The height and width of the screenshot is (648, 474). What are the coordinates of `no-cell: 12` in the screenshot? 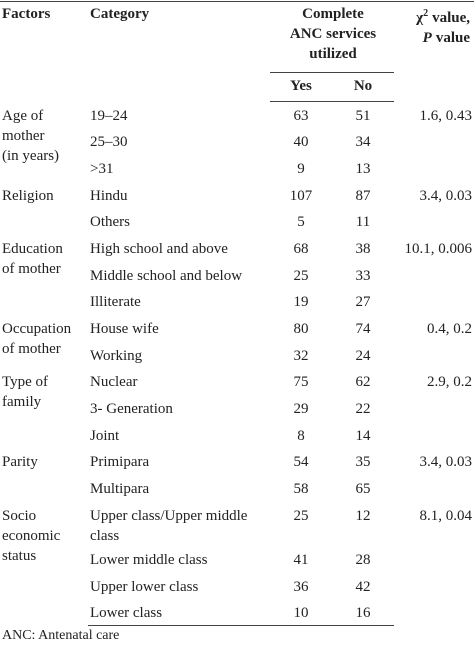 It's located at (363, 515).